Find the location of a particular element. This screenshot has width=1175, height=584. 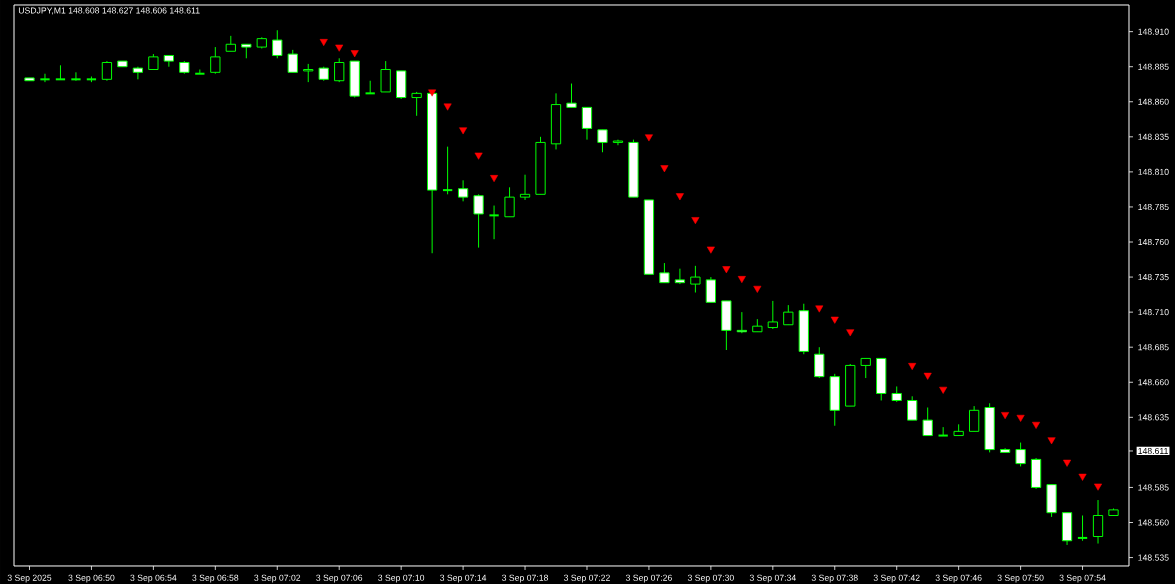

y-tick-label: 148.785 is located at coordinates (1153, 207).